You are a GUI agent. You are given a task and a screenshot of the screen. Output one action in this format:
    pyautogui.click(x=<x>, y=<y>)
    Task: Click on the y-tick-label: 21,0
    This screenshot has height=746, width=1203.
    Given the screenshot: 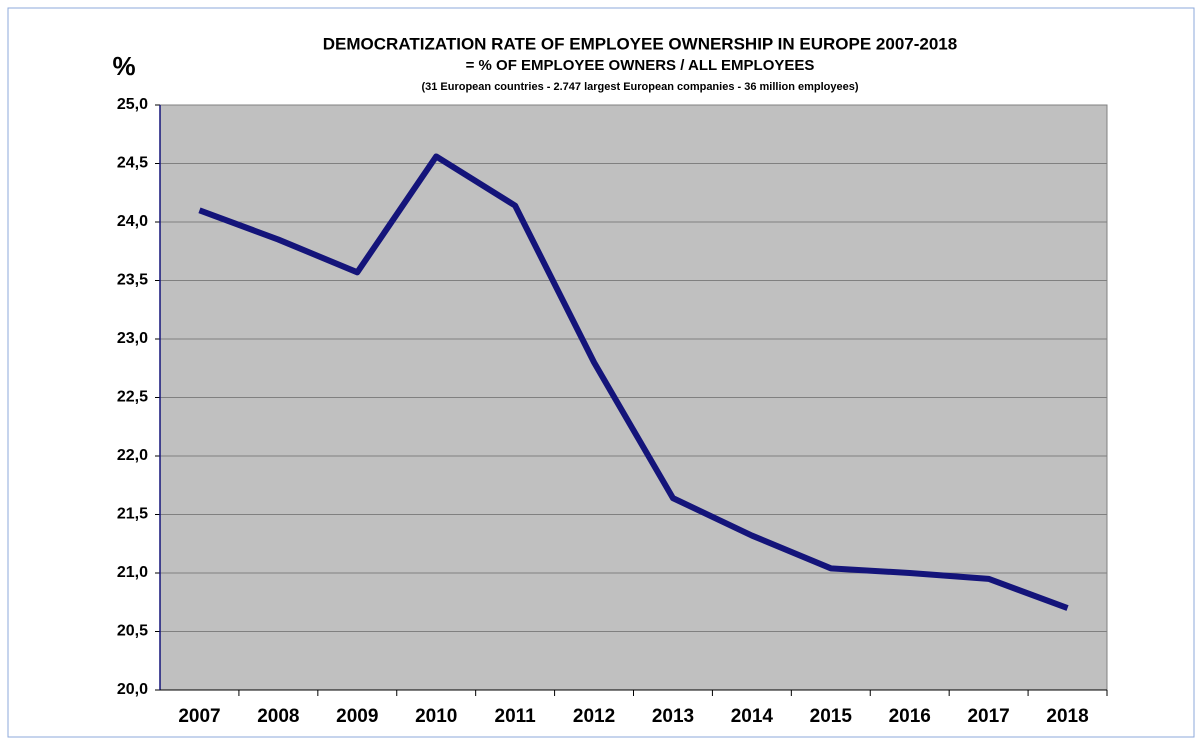 What is the action you would take?
    pyautogui.click(x=132, y=572)
    